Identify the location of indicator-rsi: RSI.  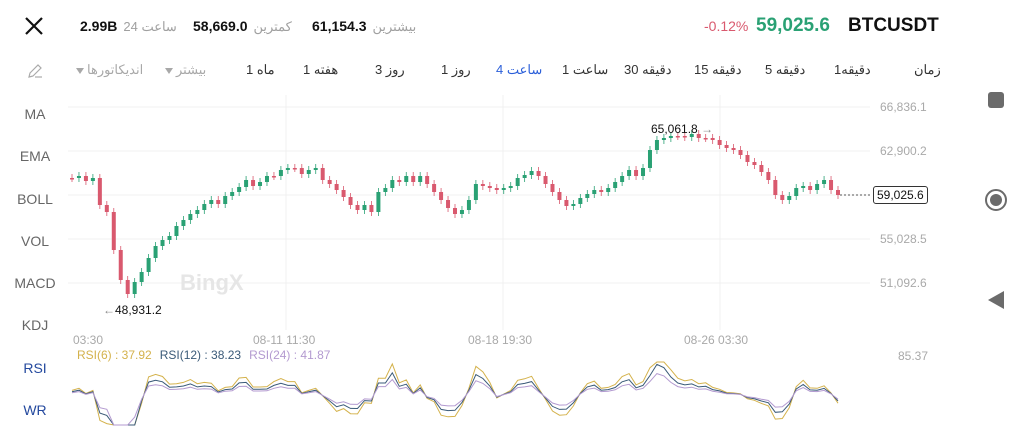
(35, 368).